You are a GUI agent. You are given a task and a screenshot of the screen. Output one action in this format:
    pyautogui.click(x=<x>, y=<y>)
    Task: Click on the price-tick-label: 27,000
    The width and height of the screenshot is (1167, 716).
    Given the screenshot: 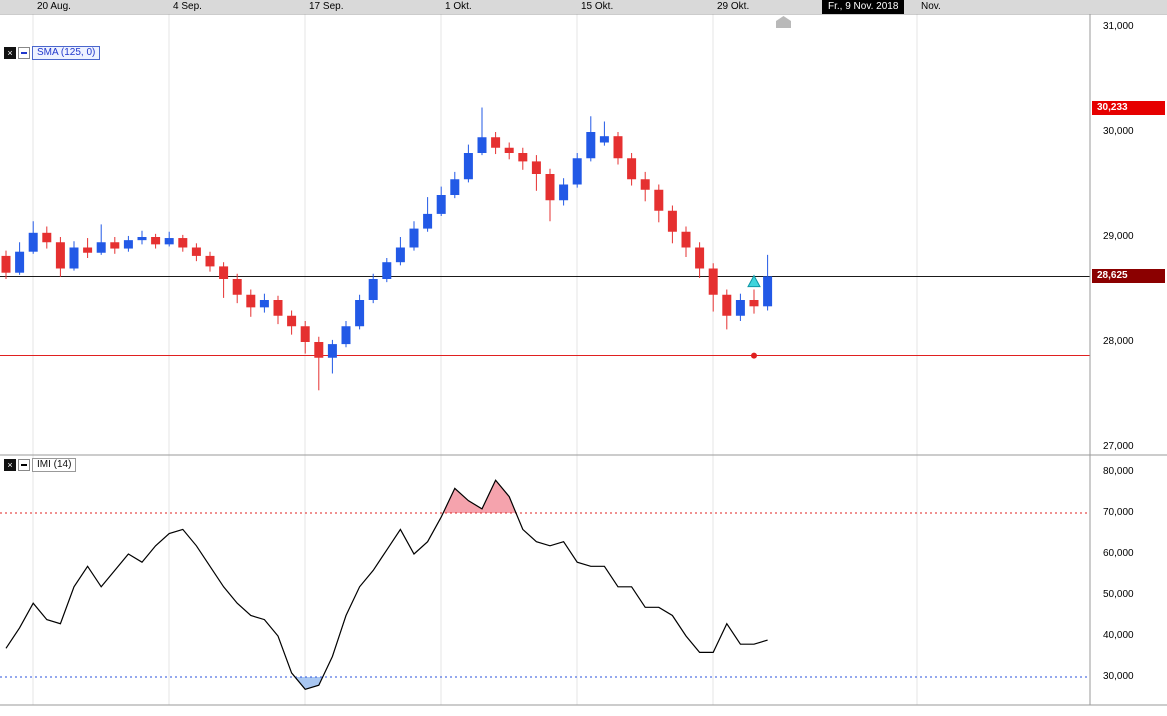 What is the action you would take?
    pyautogui.click(x=1118, y=446)
    